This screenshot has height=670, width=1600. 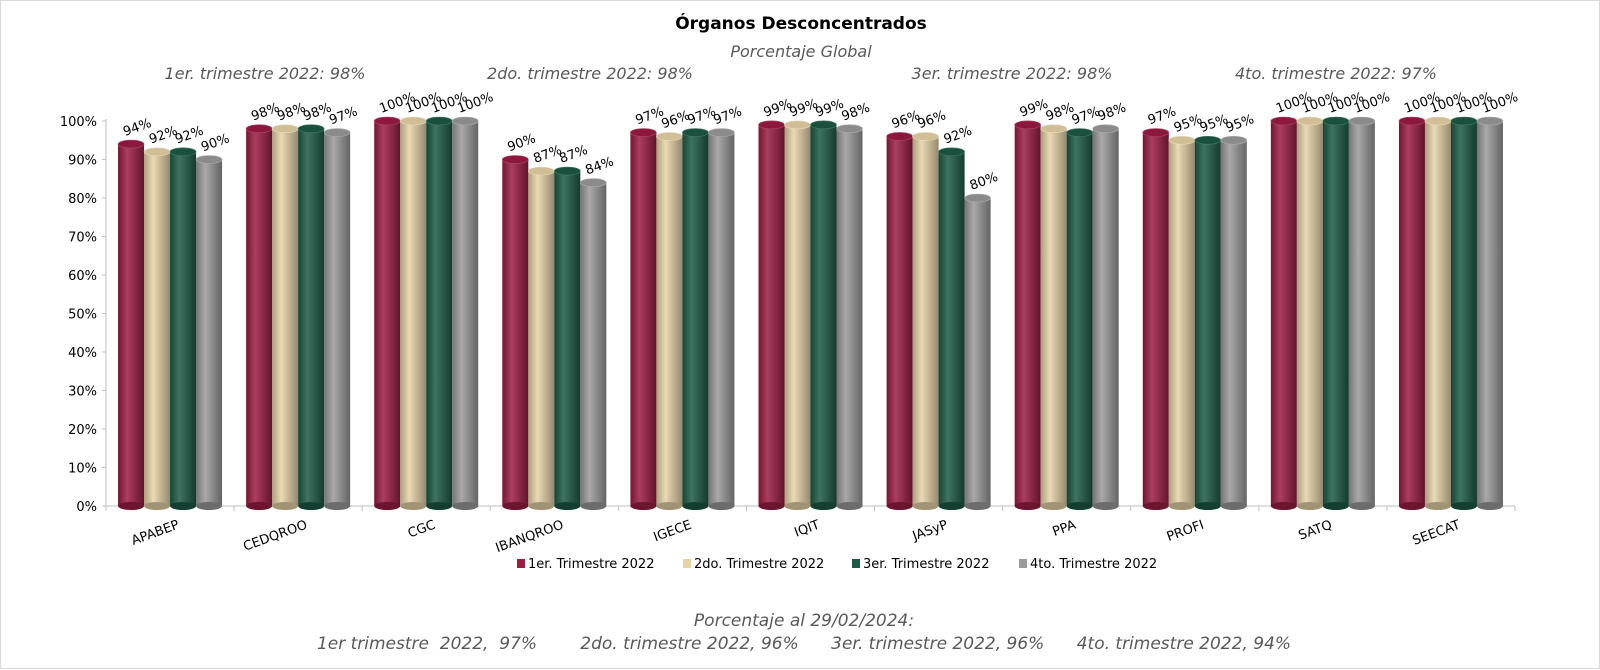 What do you see at coordinates (82, 353) in the screenshot?
I see `y-tick-label: 40%` at bounding box center [82, 353].